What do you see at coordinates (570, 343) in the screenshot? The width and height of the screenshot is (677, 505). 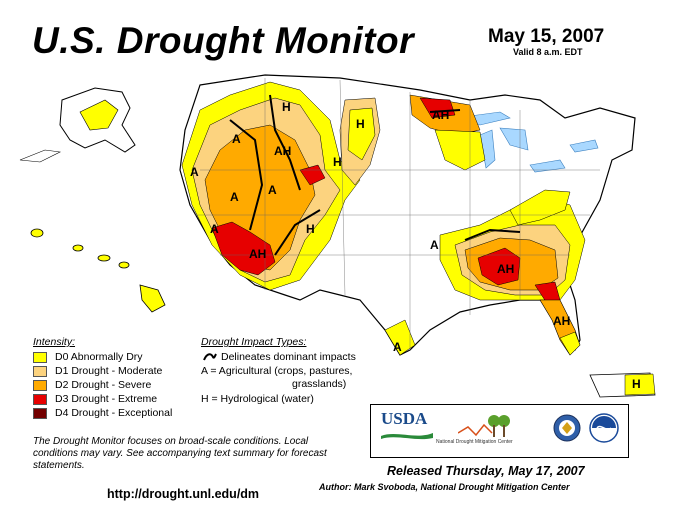 I see `florida-d0` at bounding box center [570, 343].